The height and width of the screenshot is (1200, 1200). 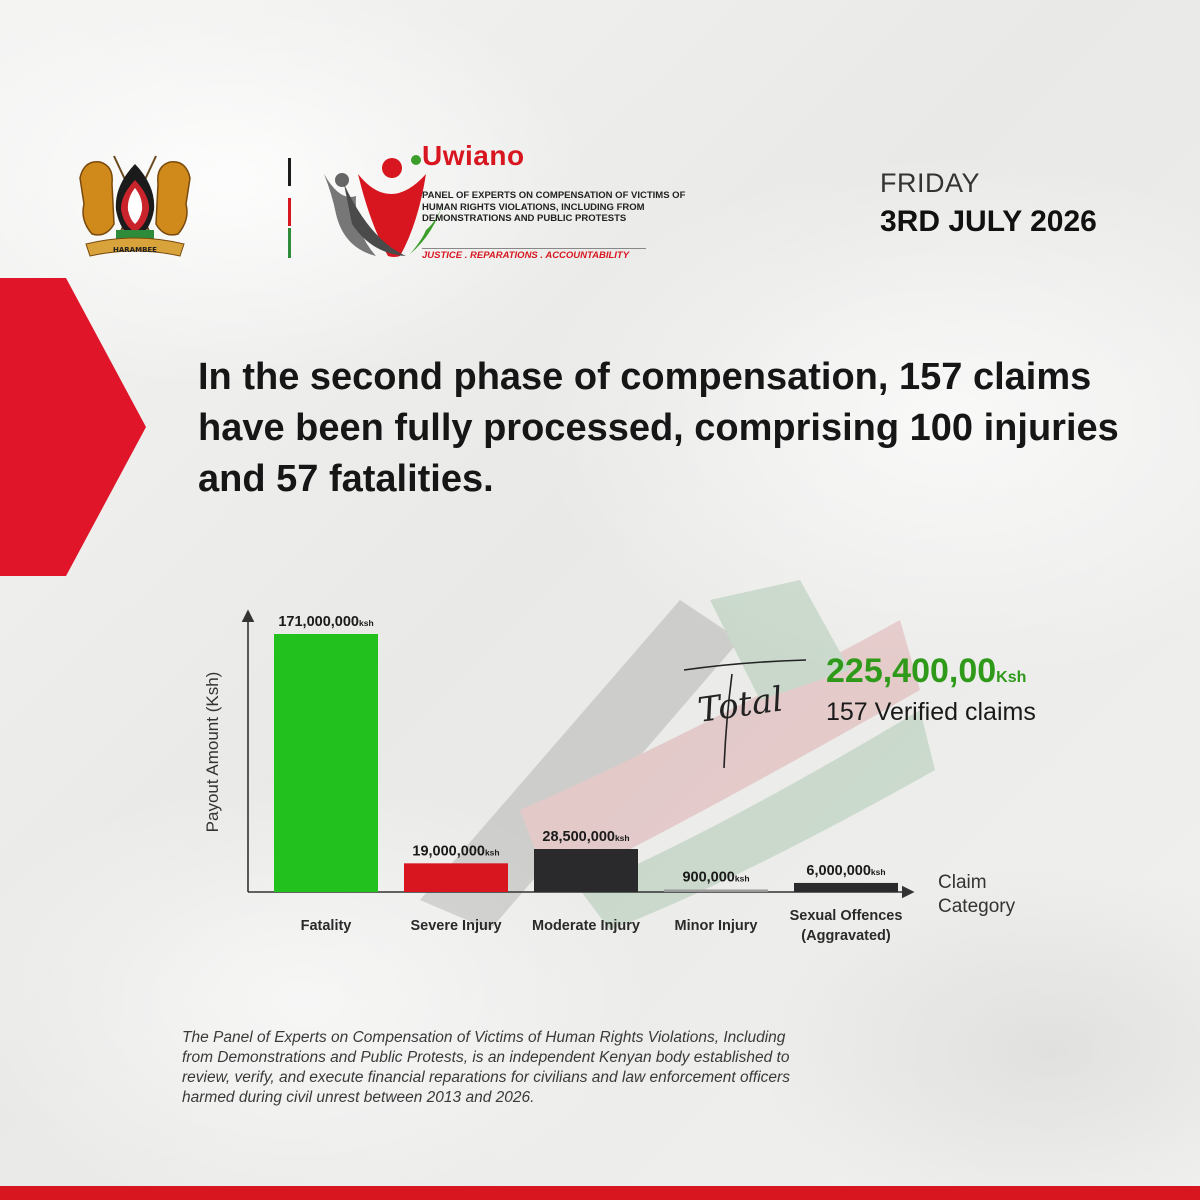 What do you see at coordinates (930, 183) in the screenshot?
I see `date-day: FRIDAY` at bounding box center [930, 183].